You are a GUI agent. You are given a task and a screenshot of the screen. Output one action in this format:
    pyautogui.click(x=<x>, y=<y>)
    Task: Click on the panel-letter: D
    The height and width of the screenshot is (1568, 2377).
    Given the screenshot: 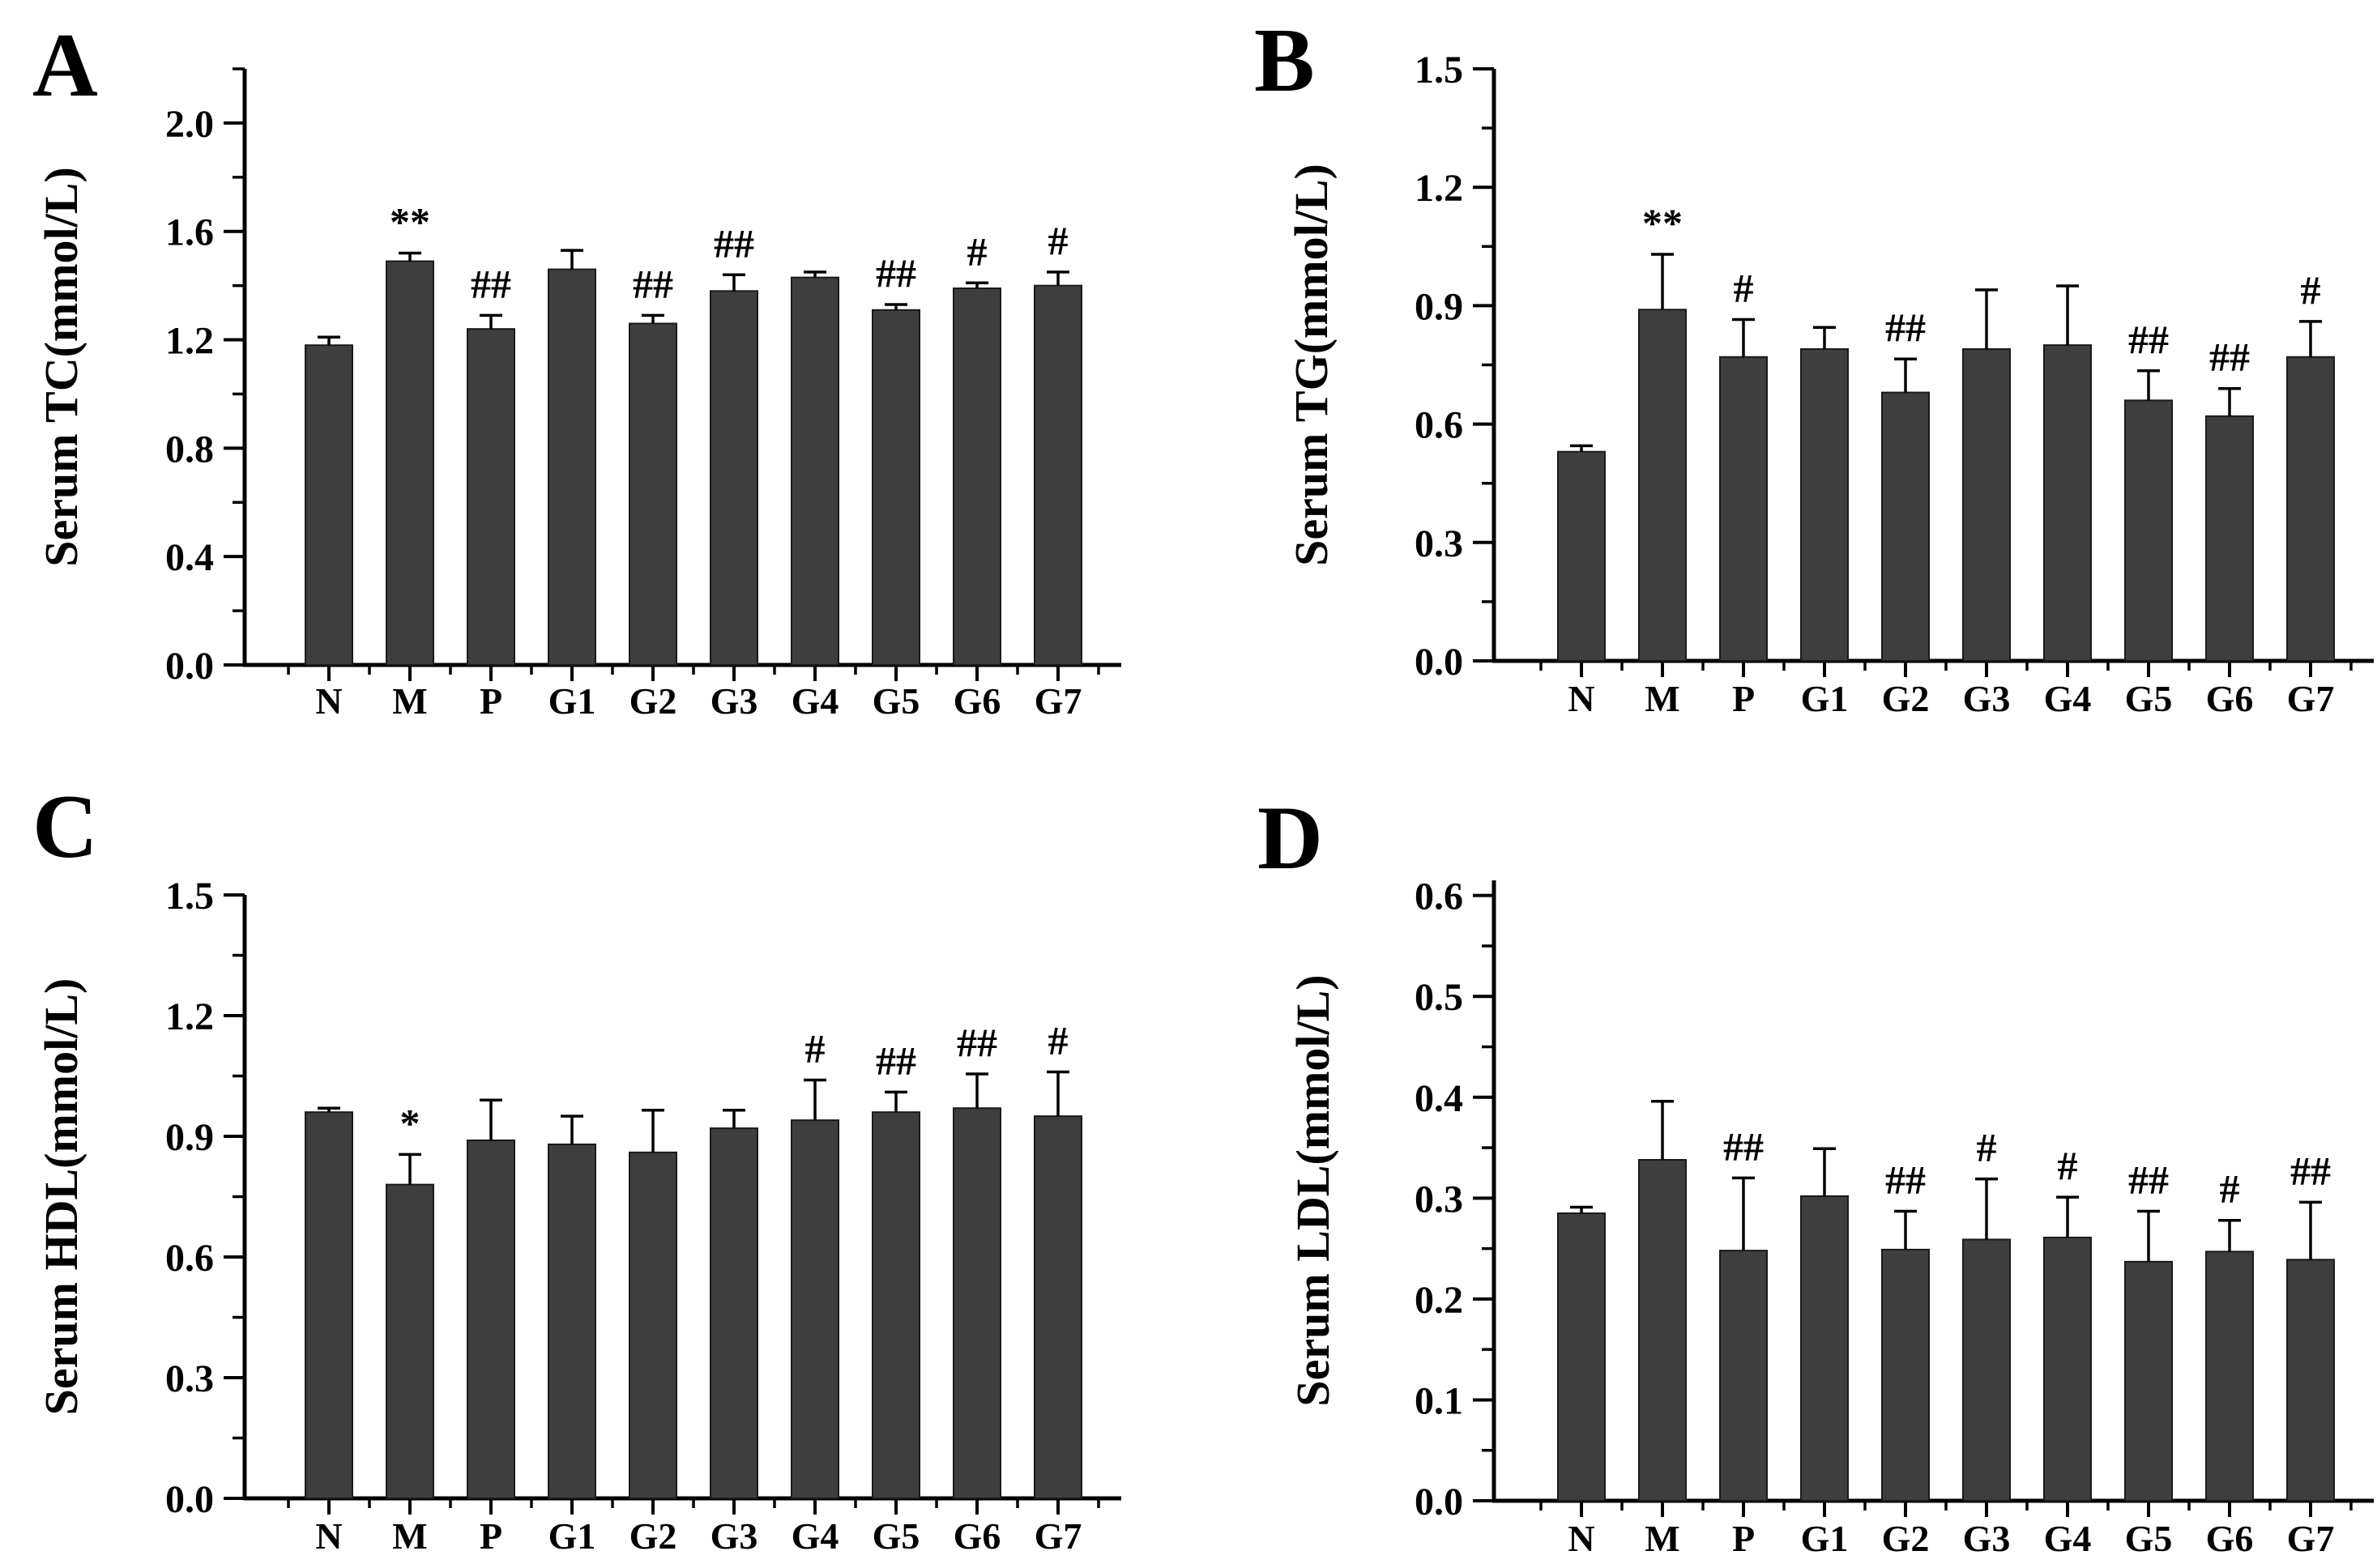 What is the action you would take?
    pyautogui.click(x=1290, y=838)
    